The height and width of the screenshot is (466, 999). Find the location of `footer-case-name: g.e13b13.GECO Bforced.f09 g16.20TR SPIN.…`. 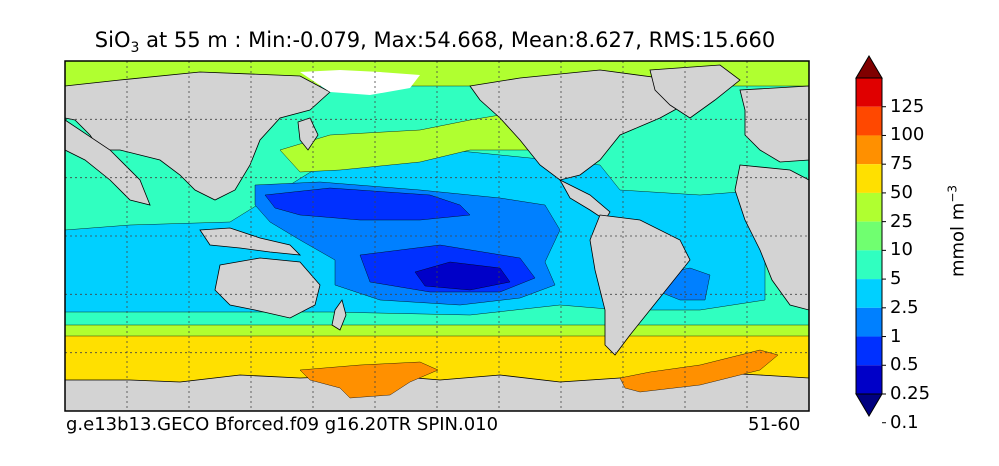

footer-case-name: g.e13b13.GECO Bforced.f09 g16.20TR SPIN.… is located at coordinates (282, 424).